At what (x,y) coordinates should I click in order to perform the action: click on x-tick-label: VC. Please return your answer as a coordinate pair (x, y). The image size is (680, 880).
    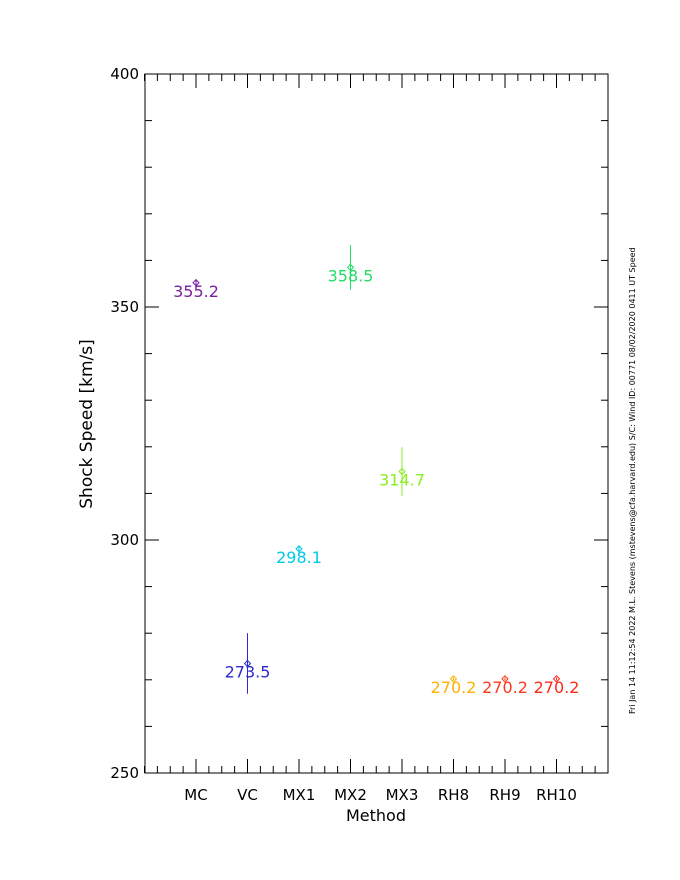
    Looking at the image, I should click on (247, 795).